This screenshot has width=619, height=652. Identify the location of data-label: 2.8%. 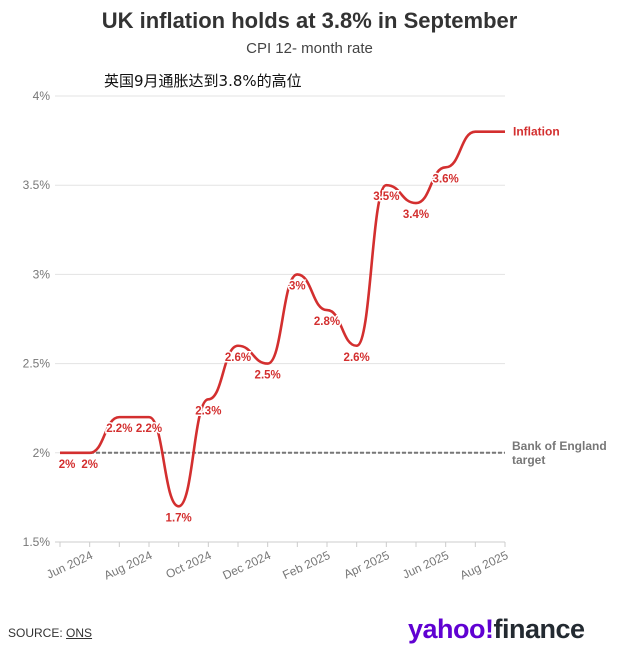
(327, 322).